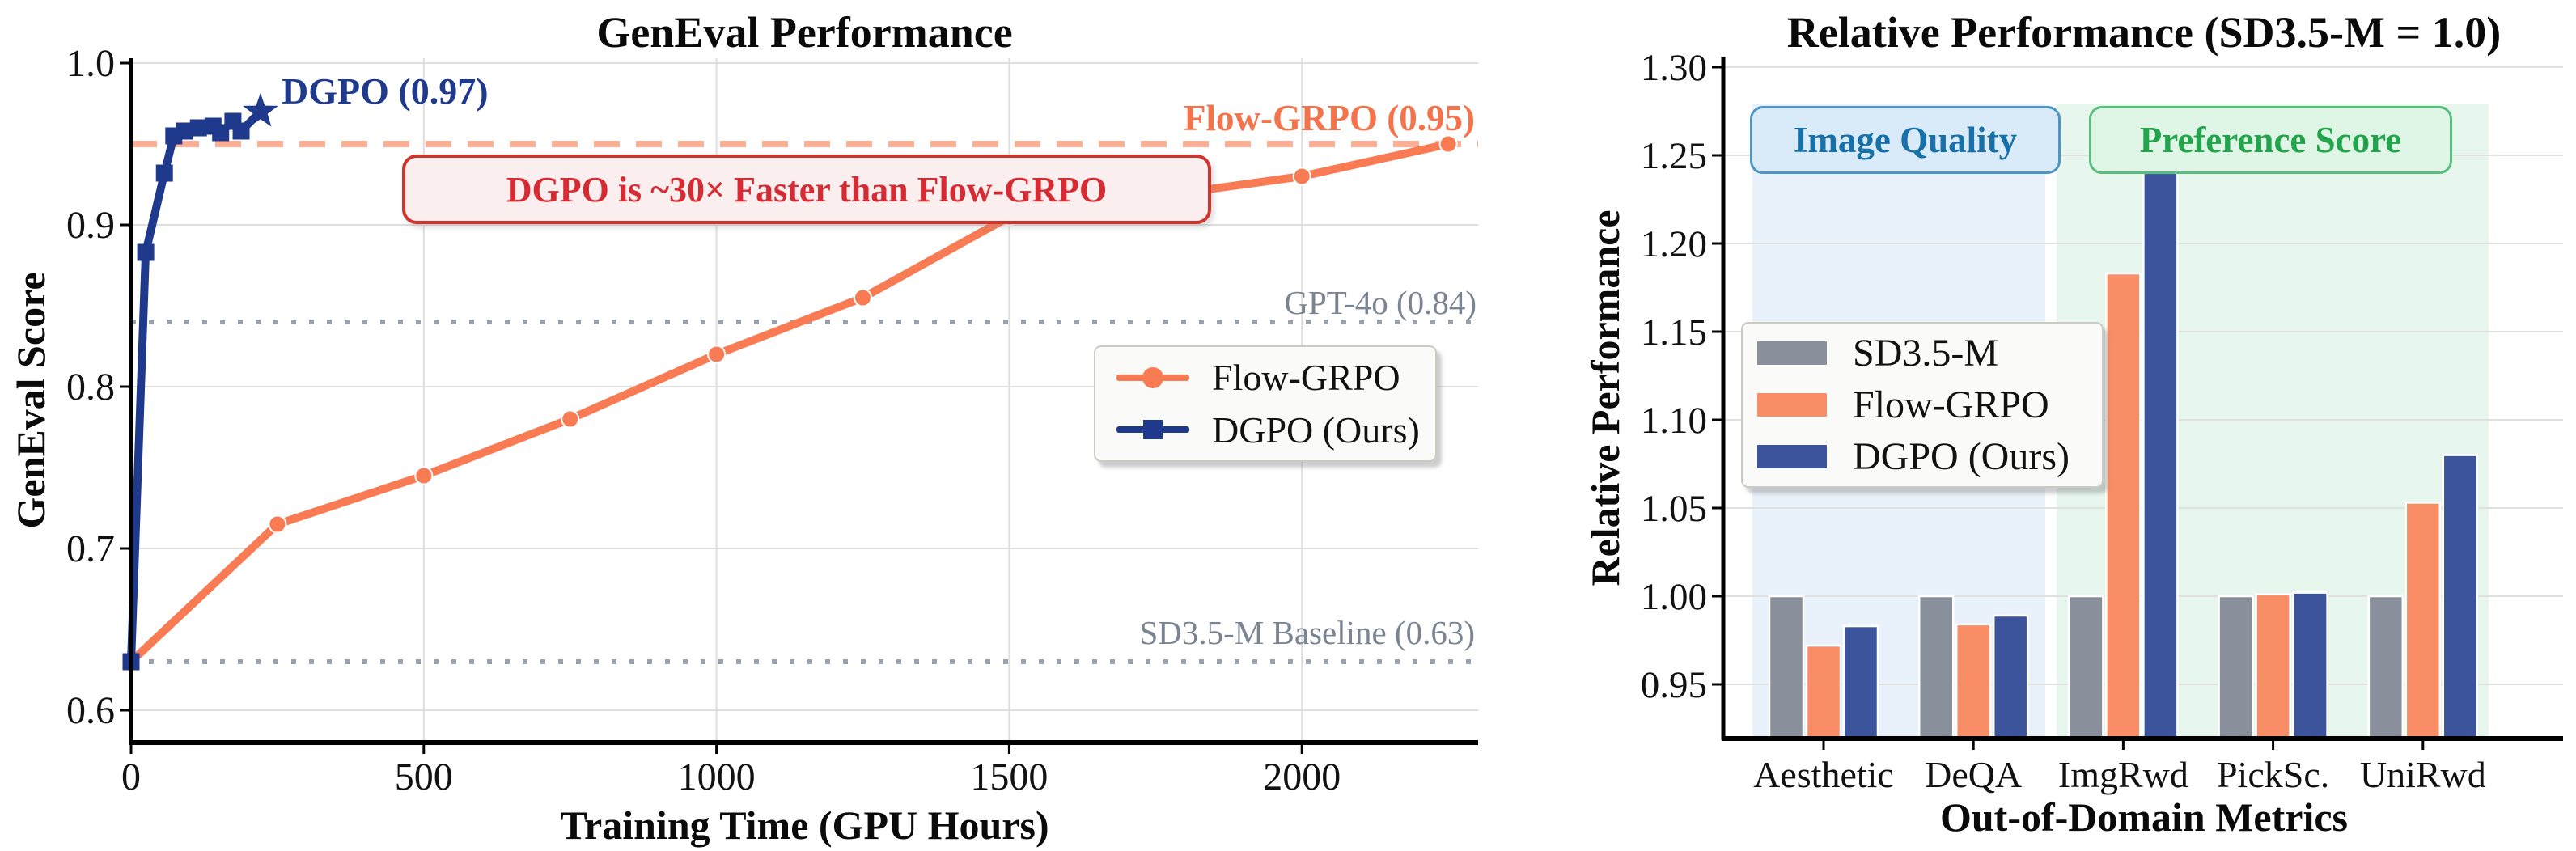 This screenshot has width=2576, height=851. What do you see at coordinates (90, 548) in the screenshot?
I see `y-tick-label: 0.7` at bounding box center [90, 548].